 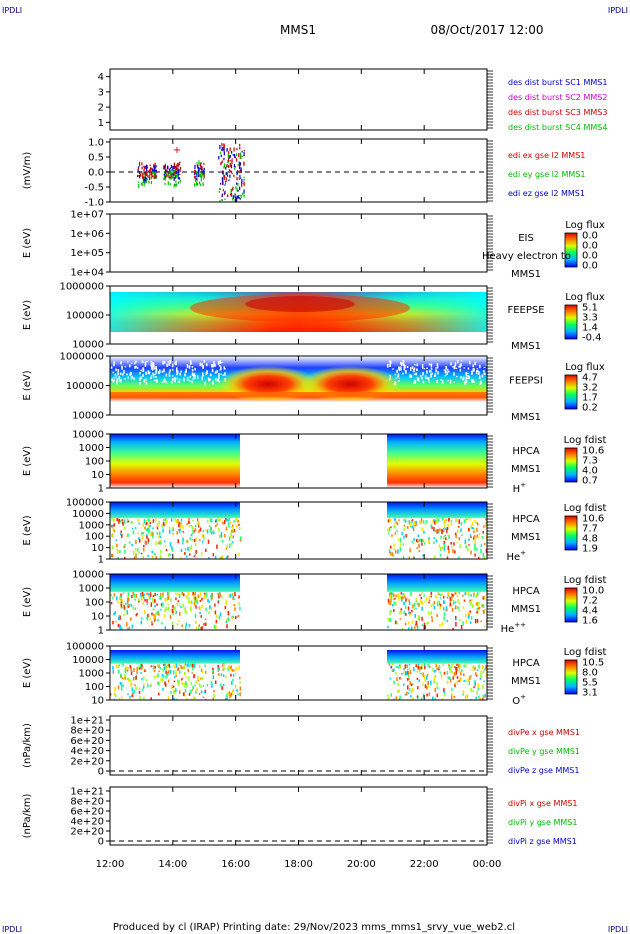 I want to click on colorbar, so click(x=571, y=250).